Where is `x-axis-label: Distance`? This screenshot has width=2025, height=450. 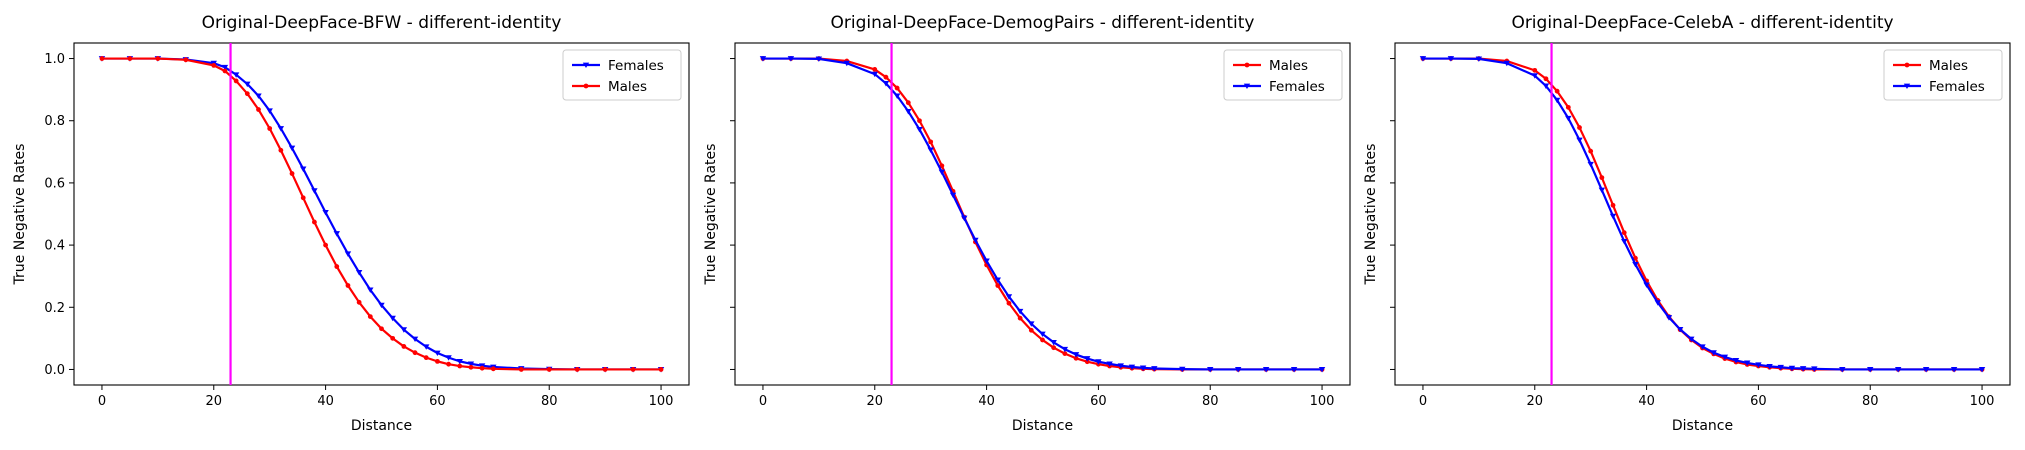 x-axis-label: Distance is located at coordinates (1042, 426).